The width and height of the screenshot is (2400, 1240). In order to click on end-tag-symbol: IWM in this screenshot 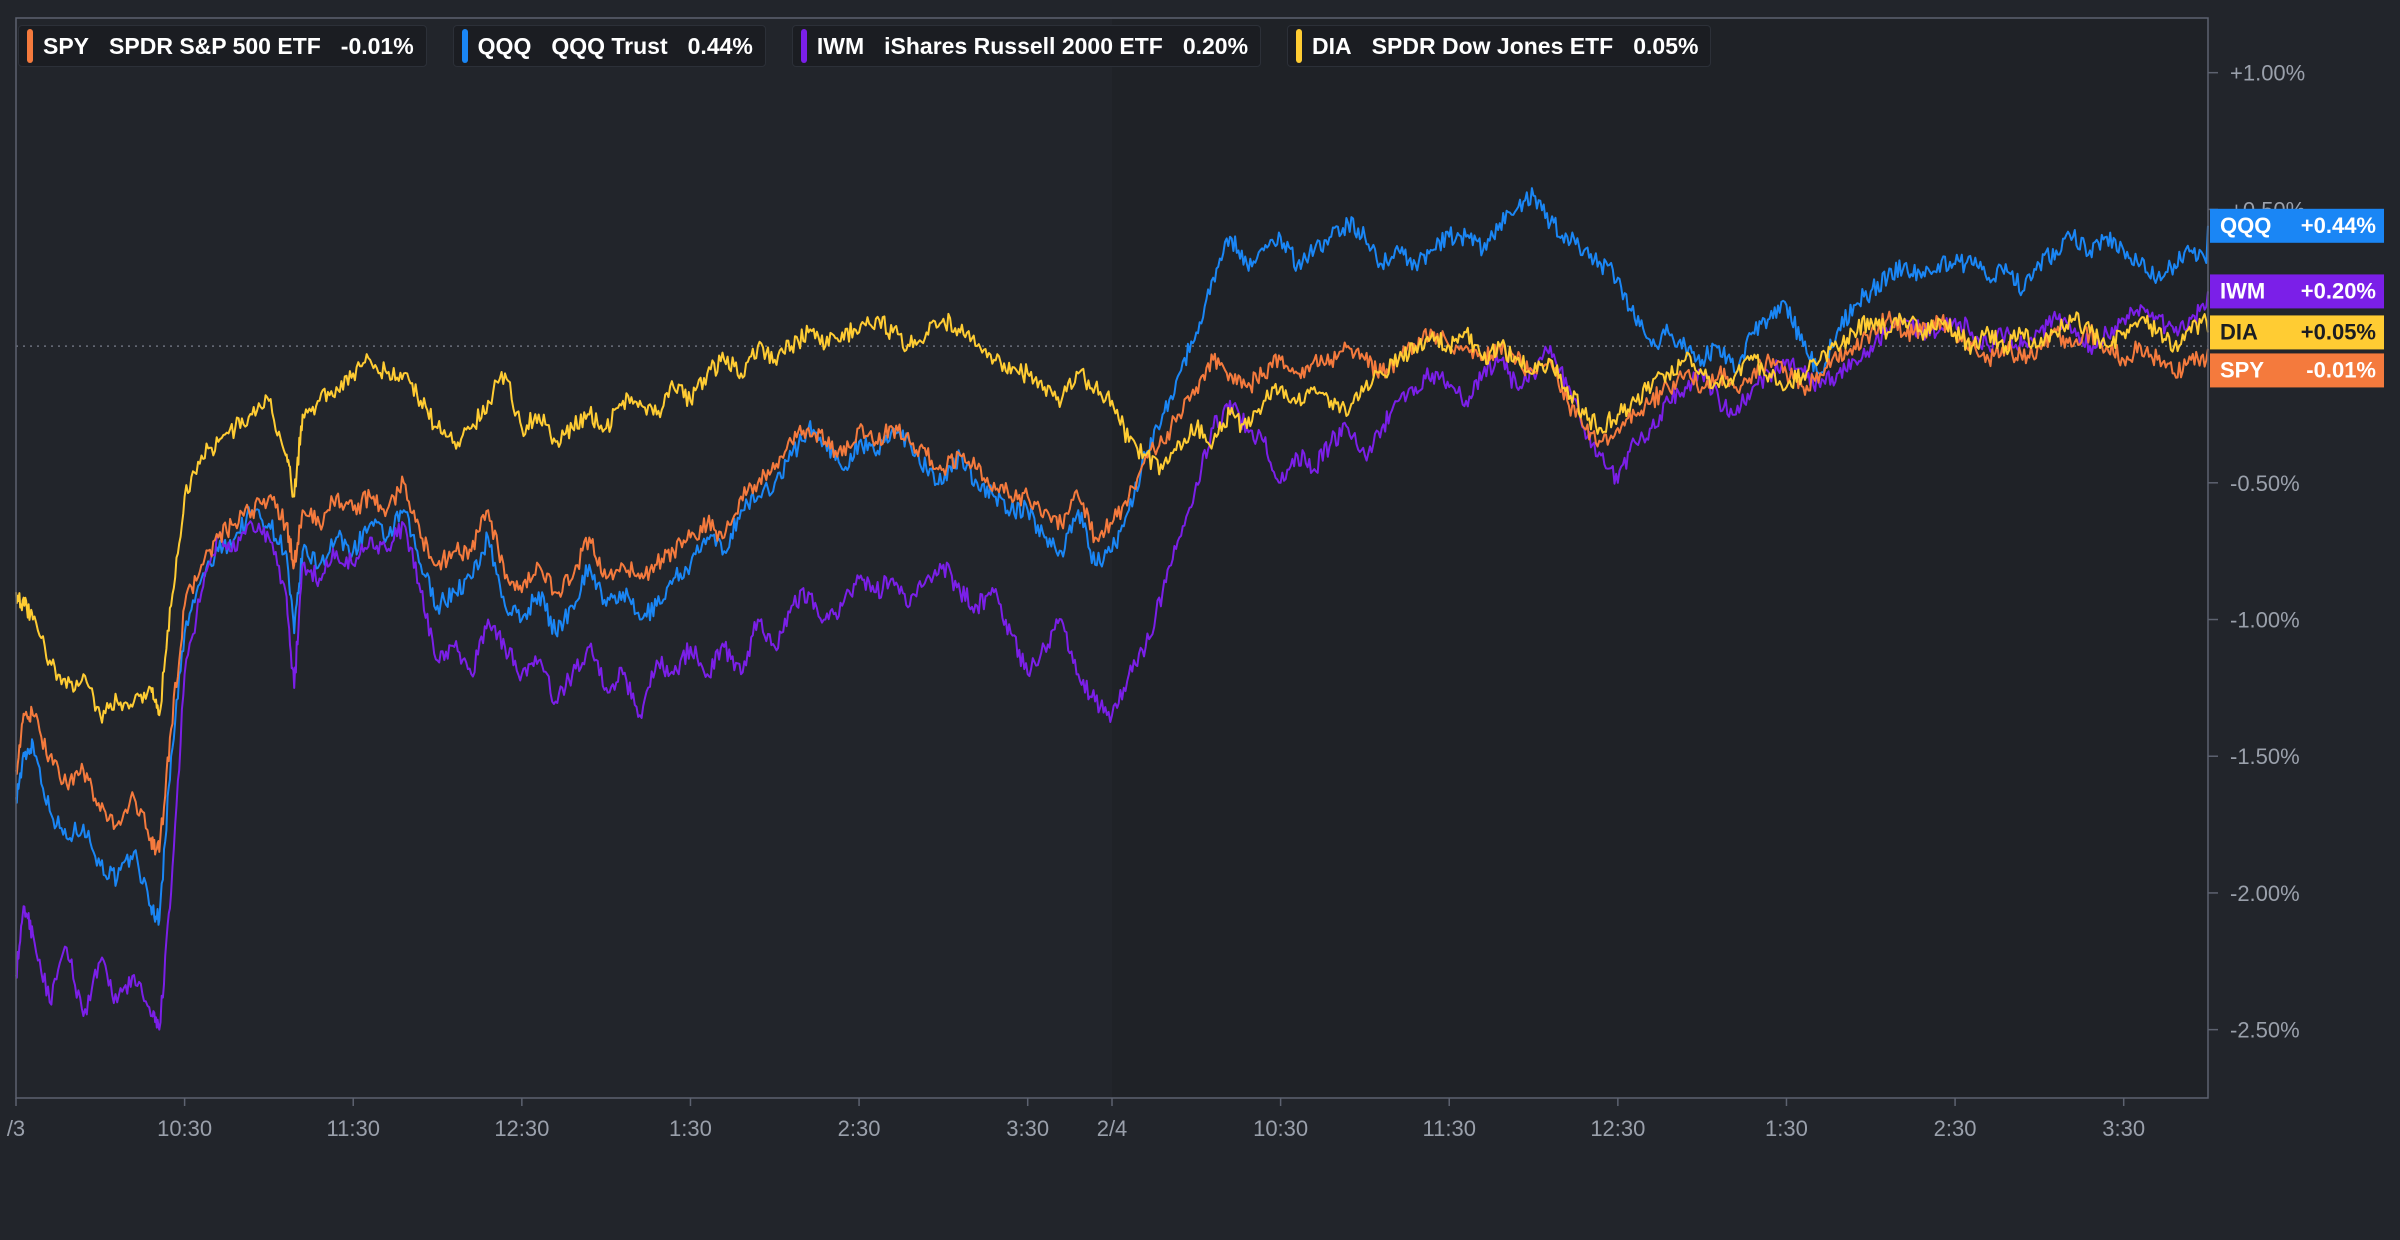, I will do `click(2242, 290)`.